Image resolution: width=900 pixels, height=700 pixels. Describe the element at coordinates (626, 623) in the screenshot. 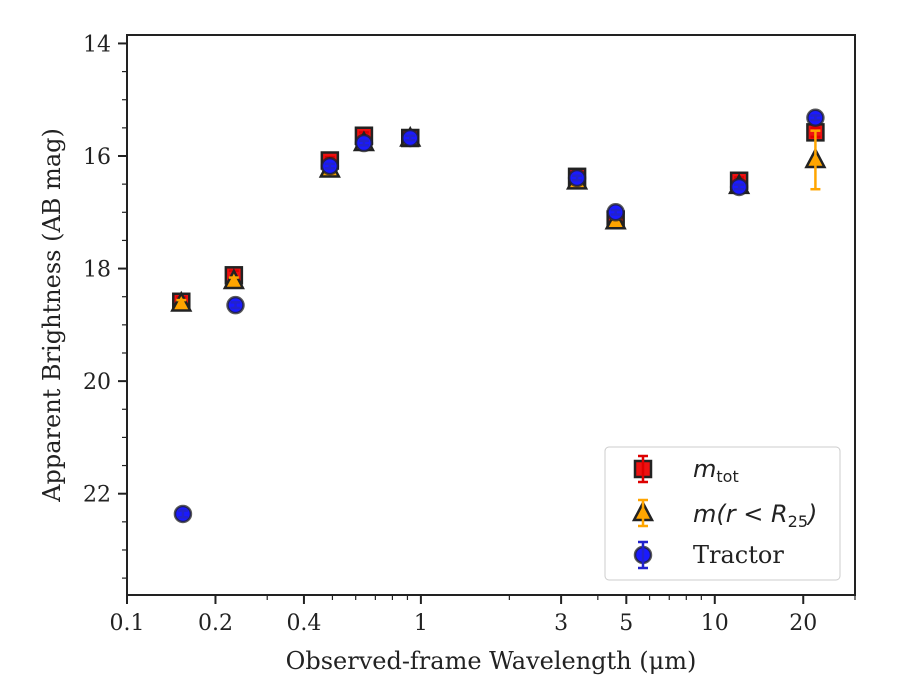

I see `x-tick-label: 5` at that location.